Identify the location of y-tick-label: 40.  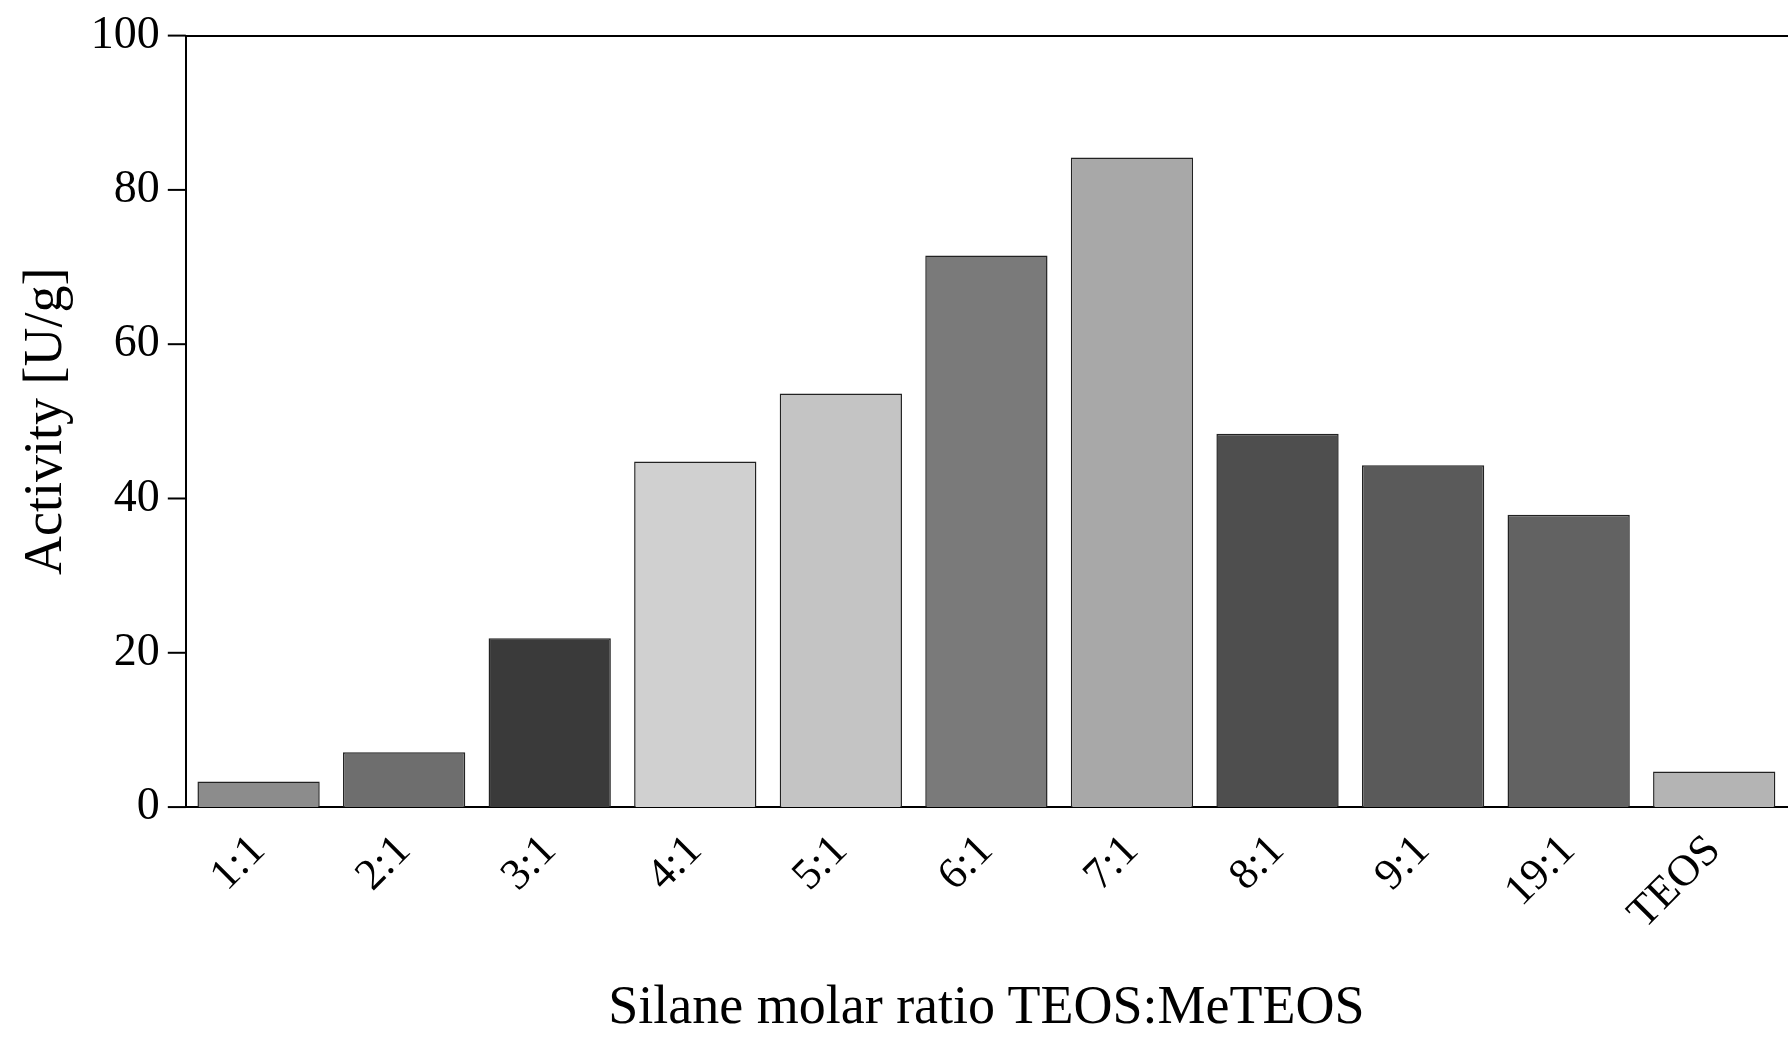
(136, 495).